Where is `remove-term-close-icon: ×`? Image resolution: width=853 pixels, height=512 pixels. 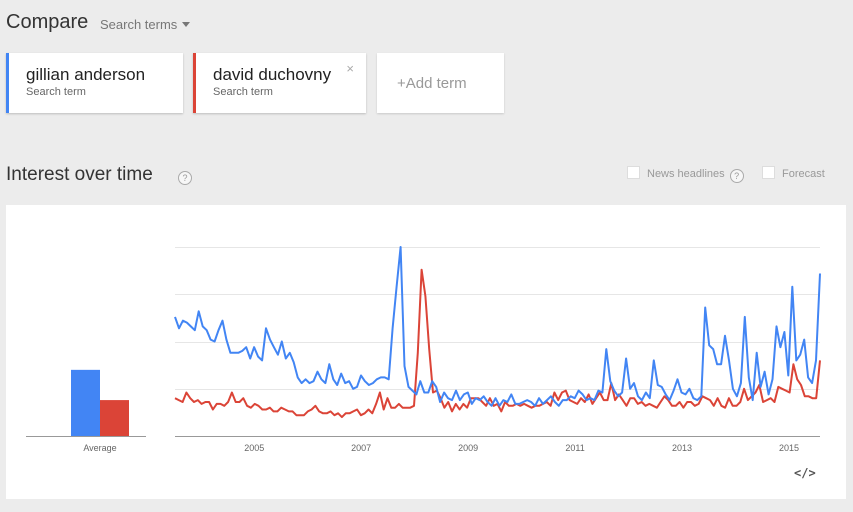
remove-term-close-icon: × is located at coordinates (350, 68).